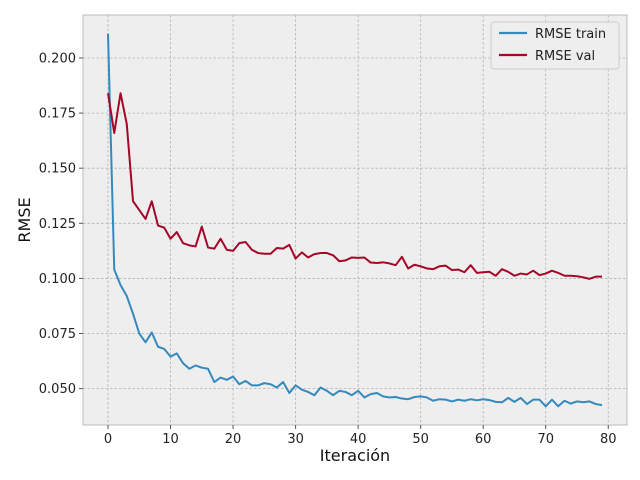  What do you see at coordinates (545, 439) in the screenshot?
I see `x-tick-label: 70` at bounding box center [545, 439].